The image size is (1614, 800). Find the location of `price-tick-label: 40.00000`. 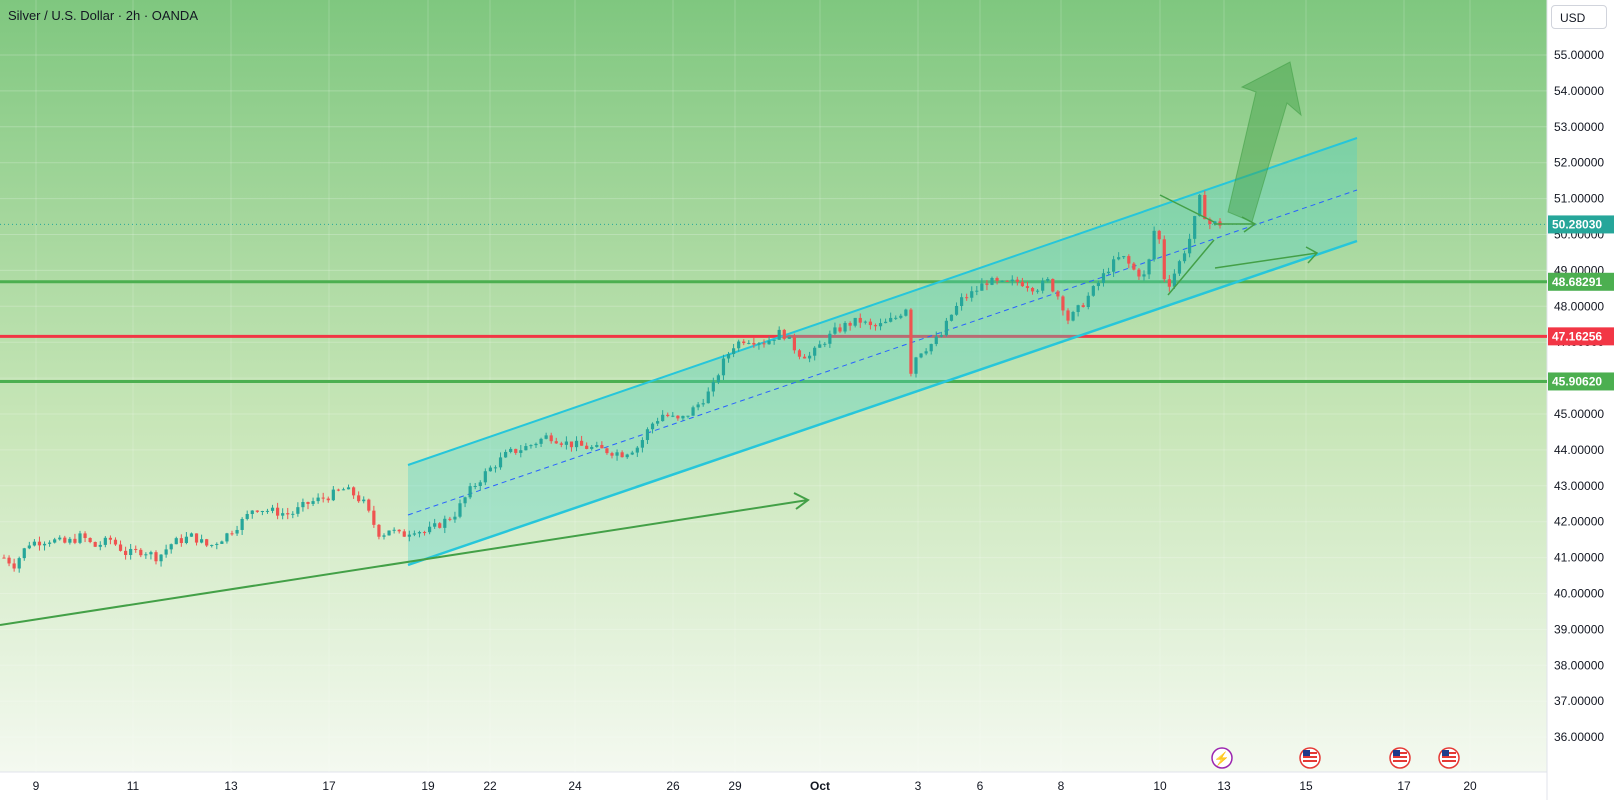

price-tick-label: 40.00000 is located at coordinates (1579, 594).